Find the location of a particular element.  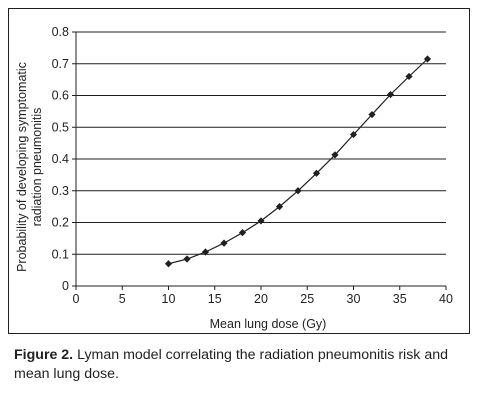

y-tick-label-0.6: 0.6 is located at coordinates (60, 96).